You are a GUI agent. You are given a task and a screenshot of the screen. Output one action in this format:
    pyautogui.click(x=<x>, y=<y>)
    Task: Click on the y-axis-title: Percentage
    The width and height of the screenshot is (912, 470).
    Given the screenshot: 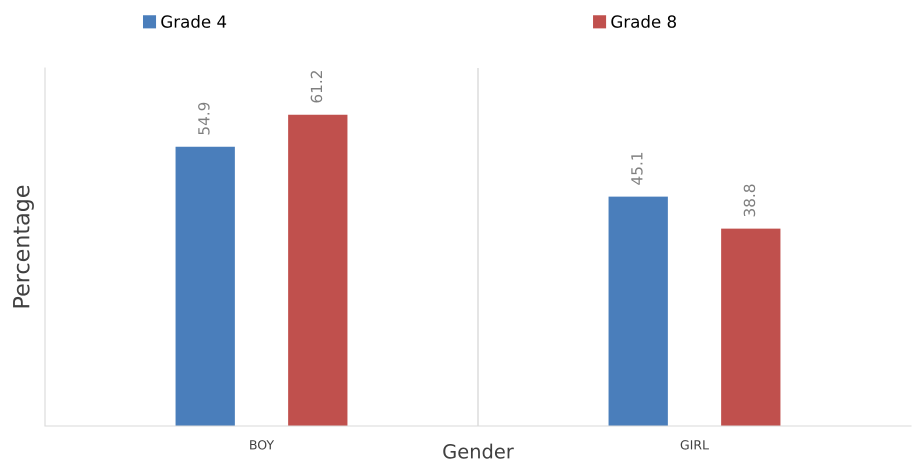 What is the action you would take?
    pyautogui.click(x=23, y=247)
    